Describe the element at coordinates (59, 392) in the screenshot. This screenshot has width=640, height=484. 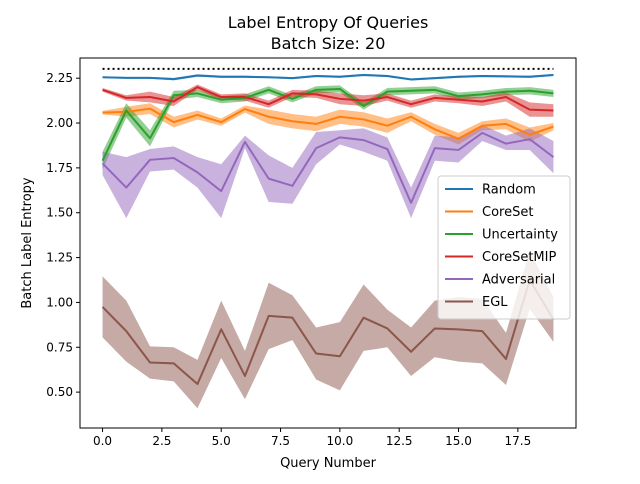
I see `y-tick-label: 0.50` at that location.